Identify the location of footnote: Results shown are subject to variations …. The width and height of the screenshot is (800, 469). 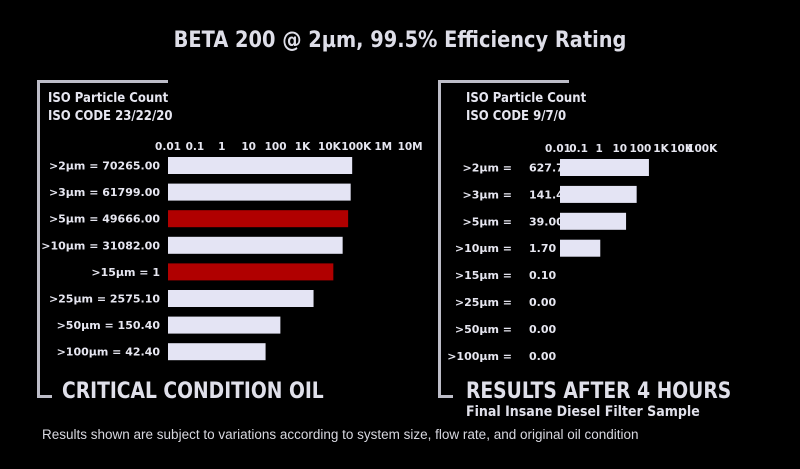
(340, 434).